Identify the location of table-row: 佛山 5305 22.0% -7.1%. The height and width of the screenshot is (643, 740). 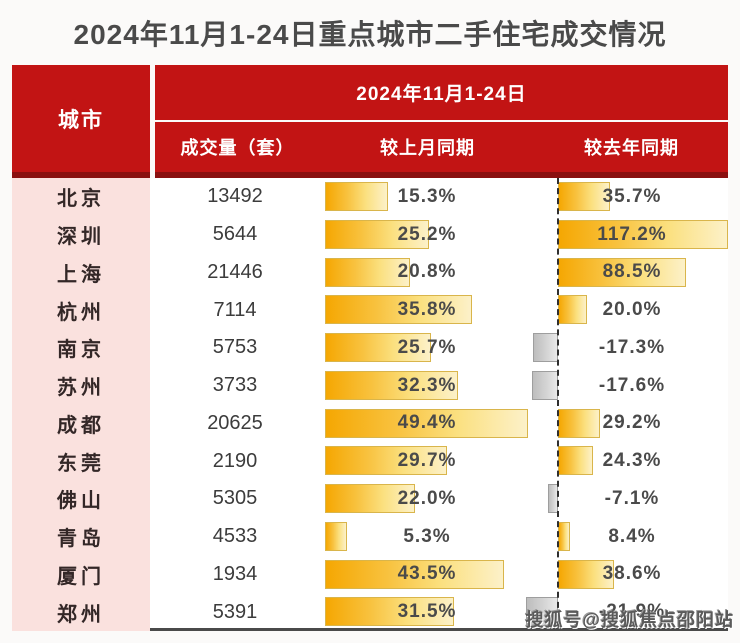
(370, 499).